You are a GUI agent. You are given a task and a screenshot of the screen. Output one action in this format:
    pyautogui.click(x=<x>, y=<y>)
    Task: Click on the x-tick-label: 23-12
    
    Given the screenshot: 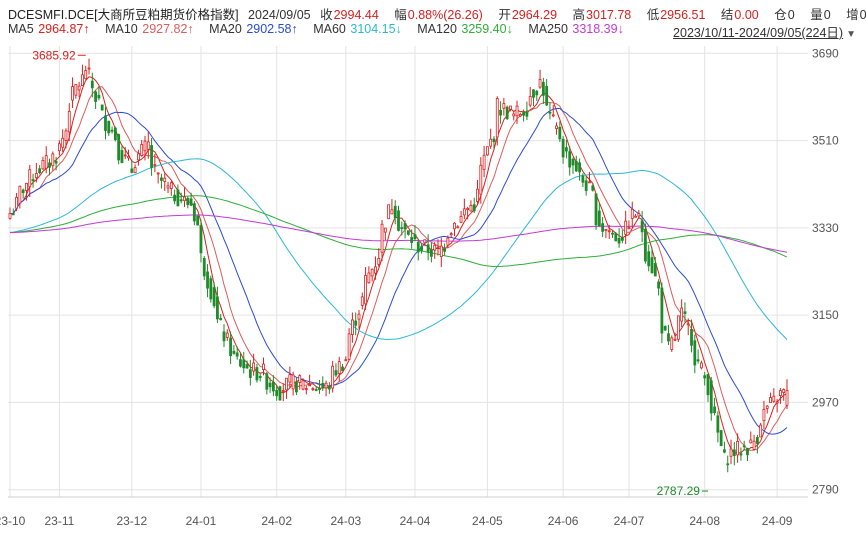 What is the action you would take?
    pyautogui.click(x=131, y=521)
    